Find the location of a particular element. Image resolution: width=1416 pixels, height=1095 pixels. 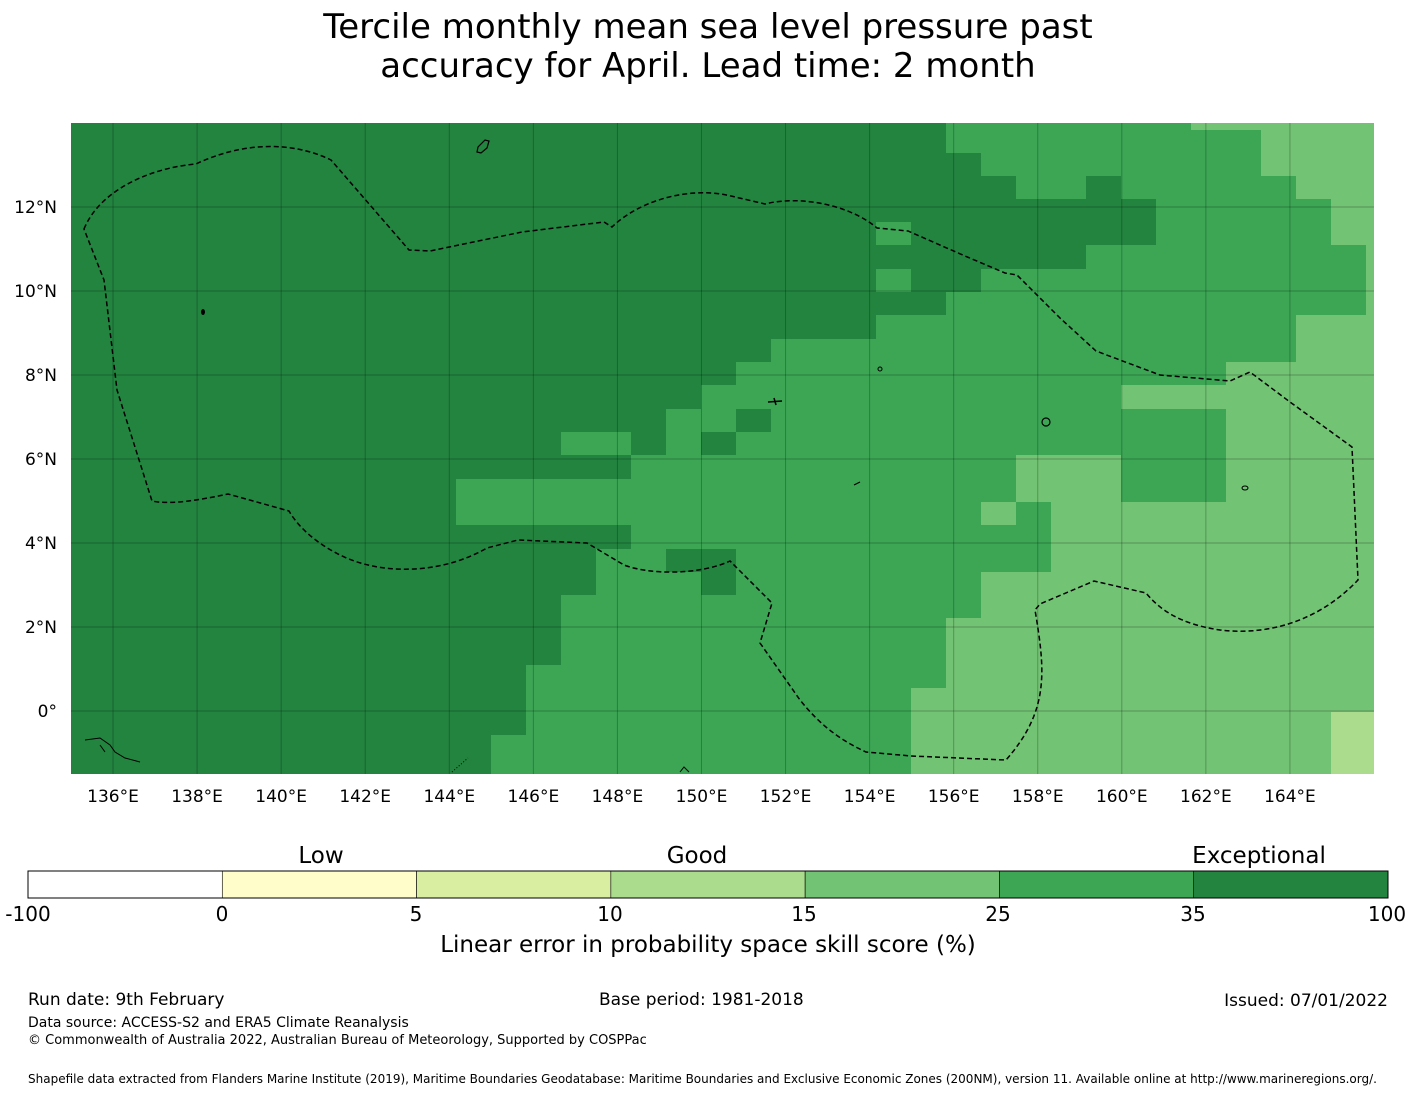

legend-category-low: Low is located at coordinates (321, 856).